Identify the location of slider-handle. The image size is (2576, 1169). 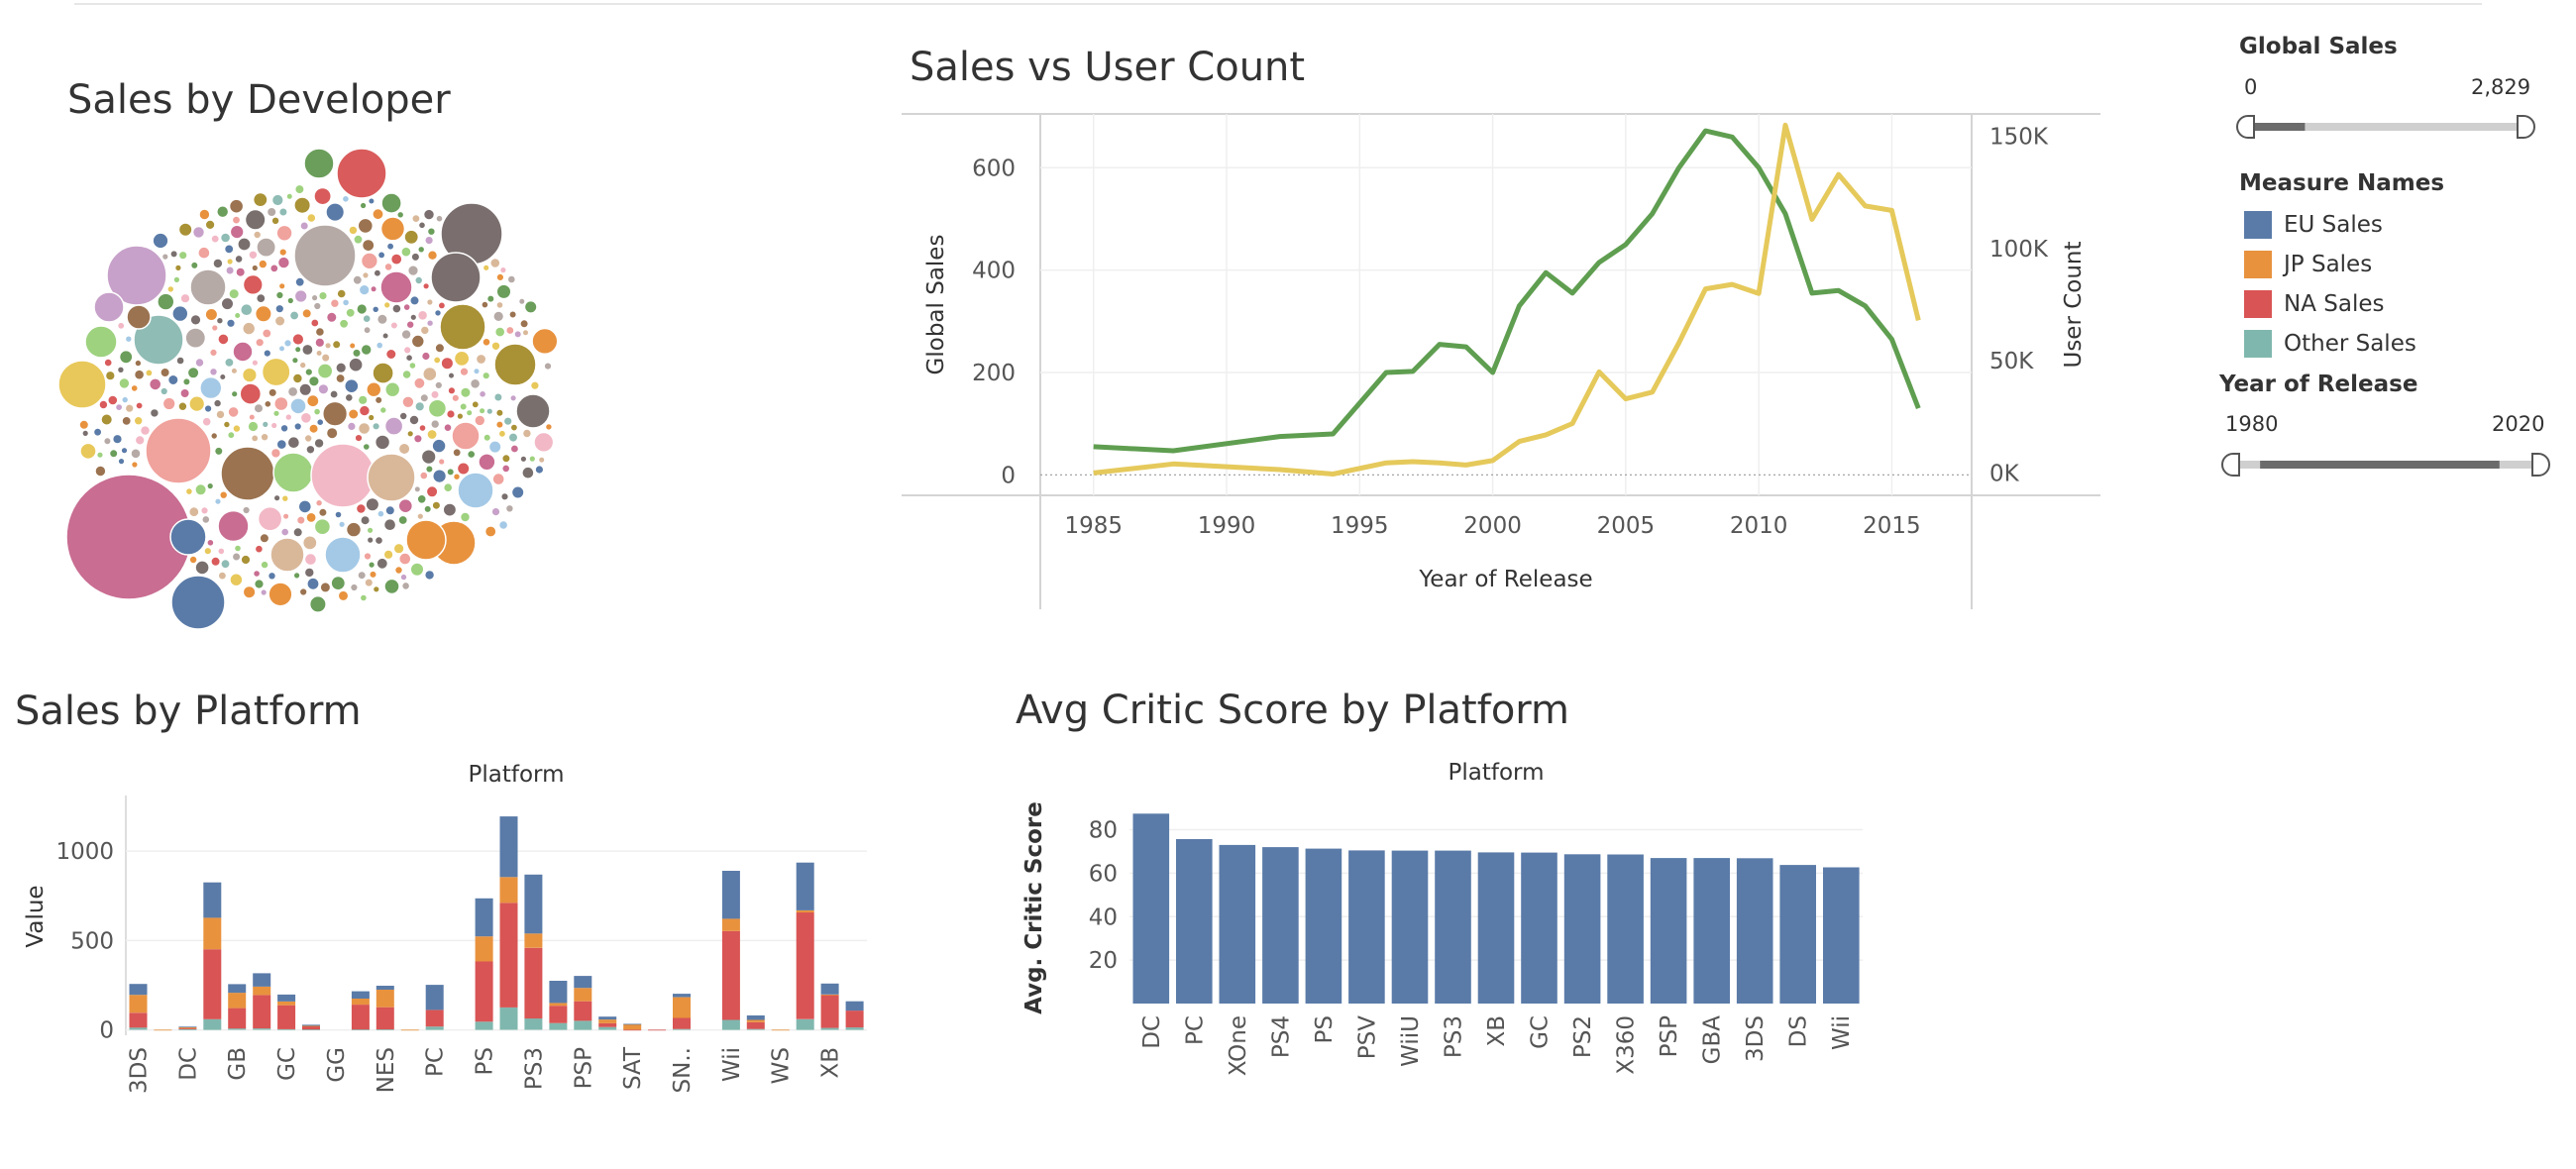
(2540, 465).